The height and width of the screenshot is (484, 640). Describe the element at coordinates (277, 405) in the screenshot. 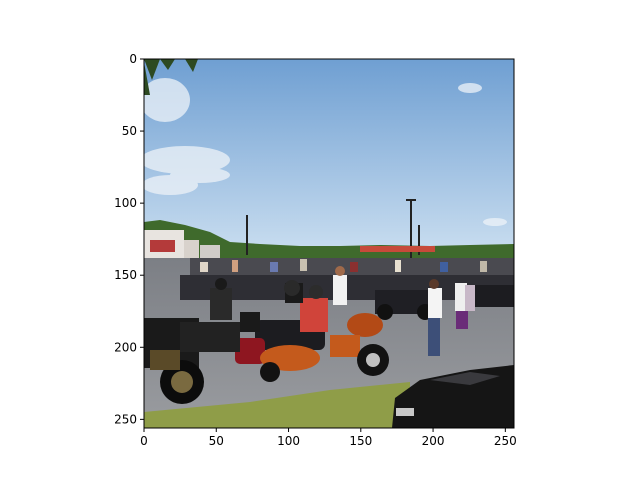

I see `grass` at that location.